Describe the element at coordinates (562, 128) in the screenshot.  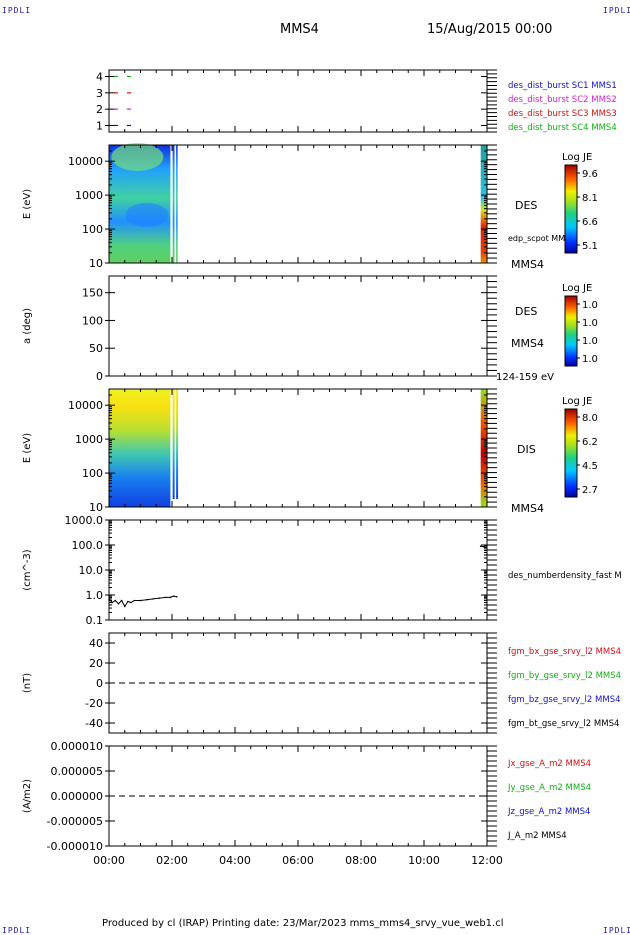
I see `availability-legend-4: des_dist_burst SC4 MMS4` at that location.